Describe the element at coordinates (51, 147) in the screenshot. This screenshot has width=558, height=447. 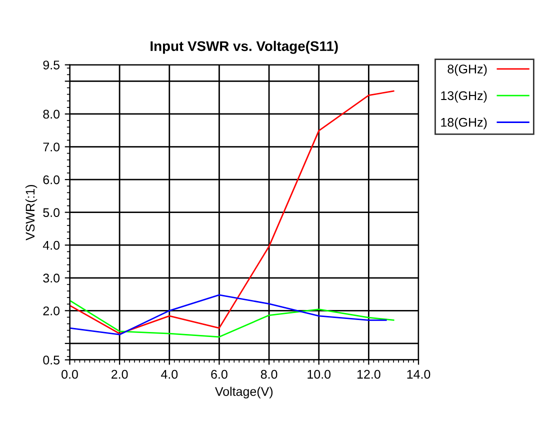
I see `y-tick-label: 7.0` at that location.